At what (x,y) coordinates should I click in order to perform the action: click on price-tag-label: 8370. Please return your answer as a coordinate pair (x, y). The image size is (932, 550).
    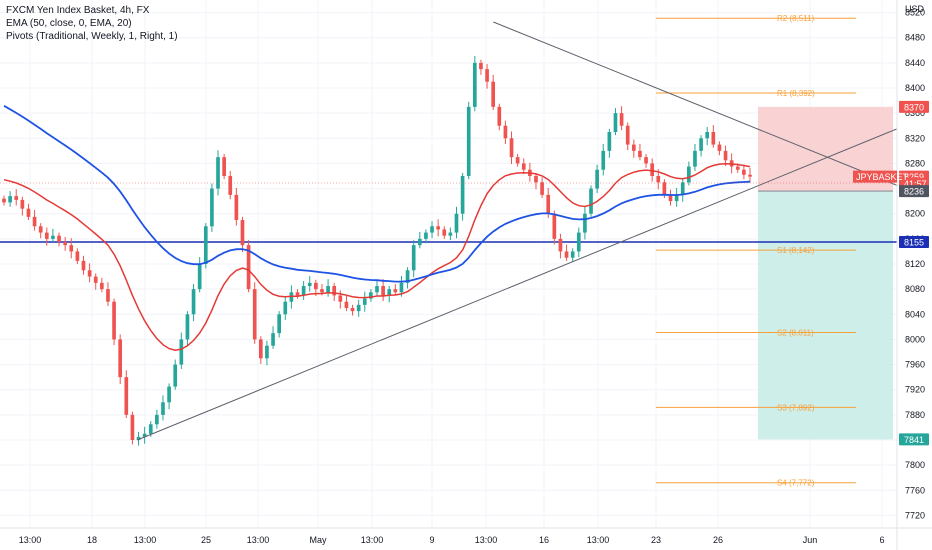
    Looking at the image, I should click on (914, 107).